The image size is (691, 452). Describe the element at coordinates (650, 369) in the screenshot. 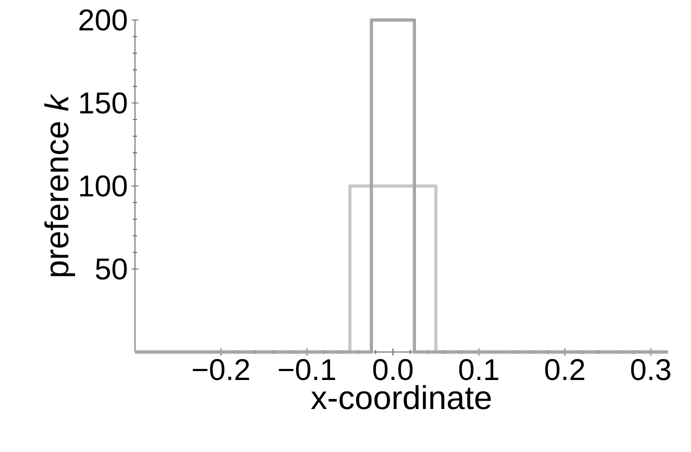

I see `x-tick-label: 0.3` at that location.